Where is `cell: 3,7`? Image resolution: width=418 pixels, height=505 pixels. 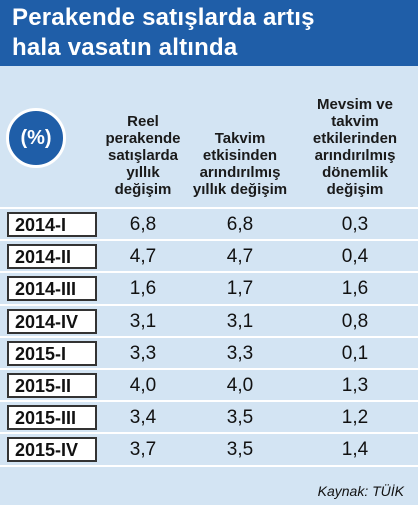
cell: 3,7 is located at coordinates (143, 450).